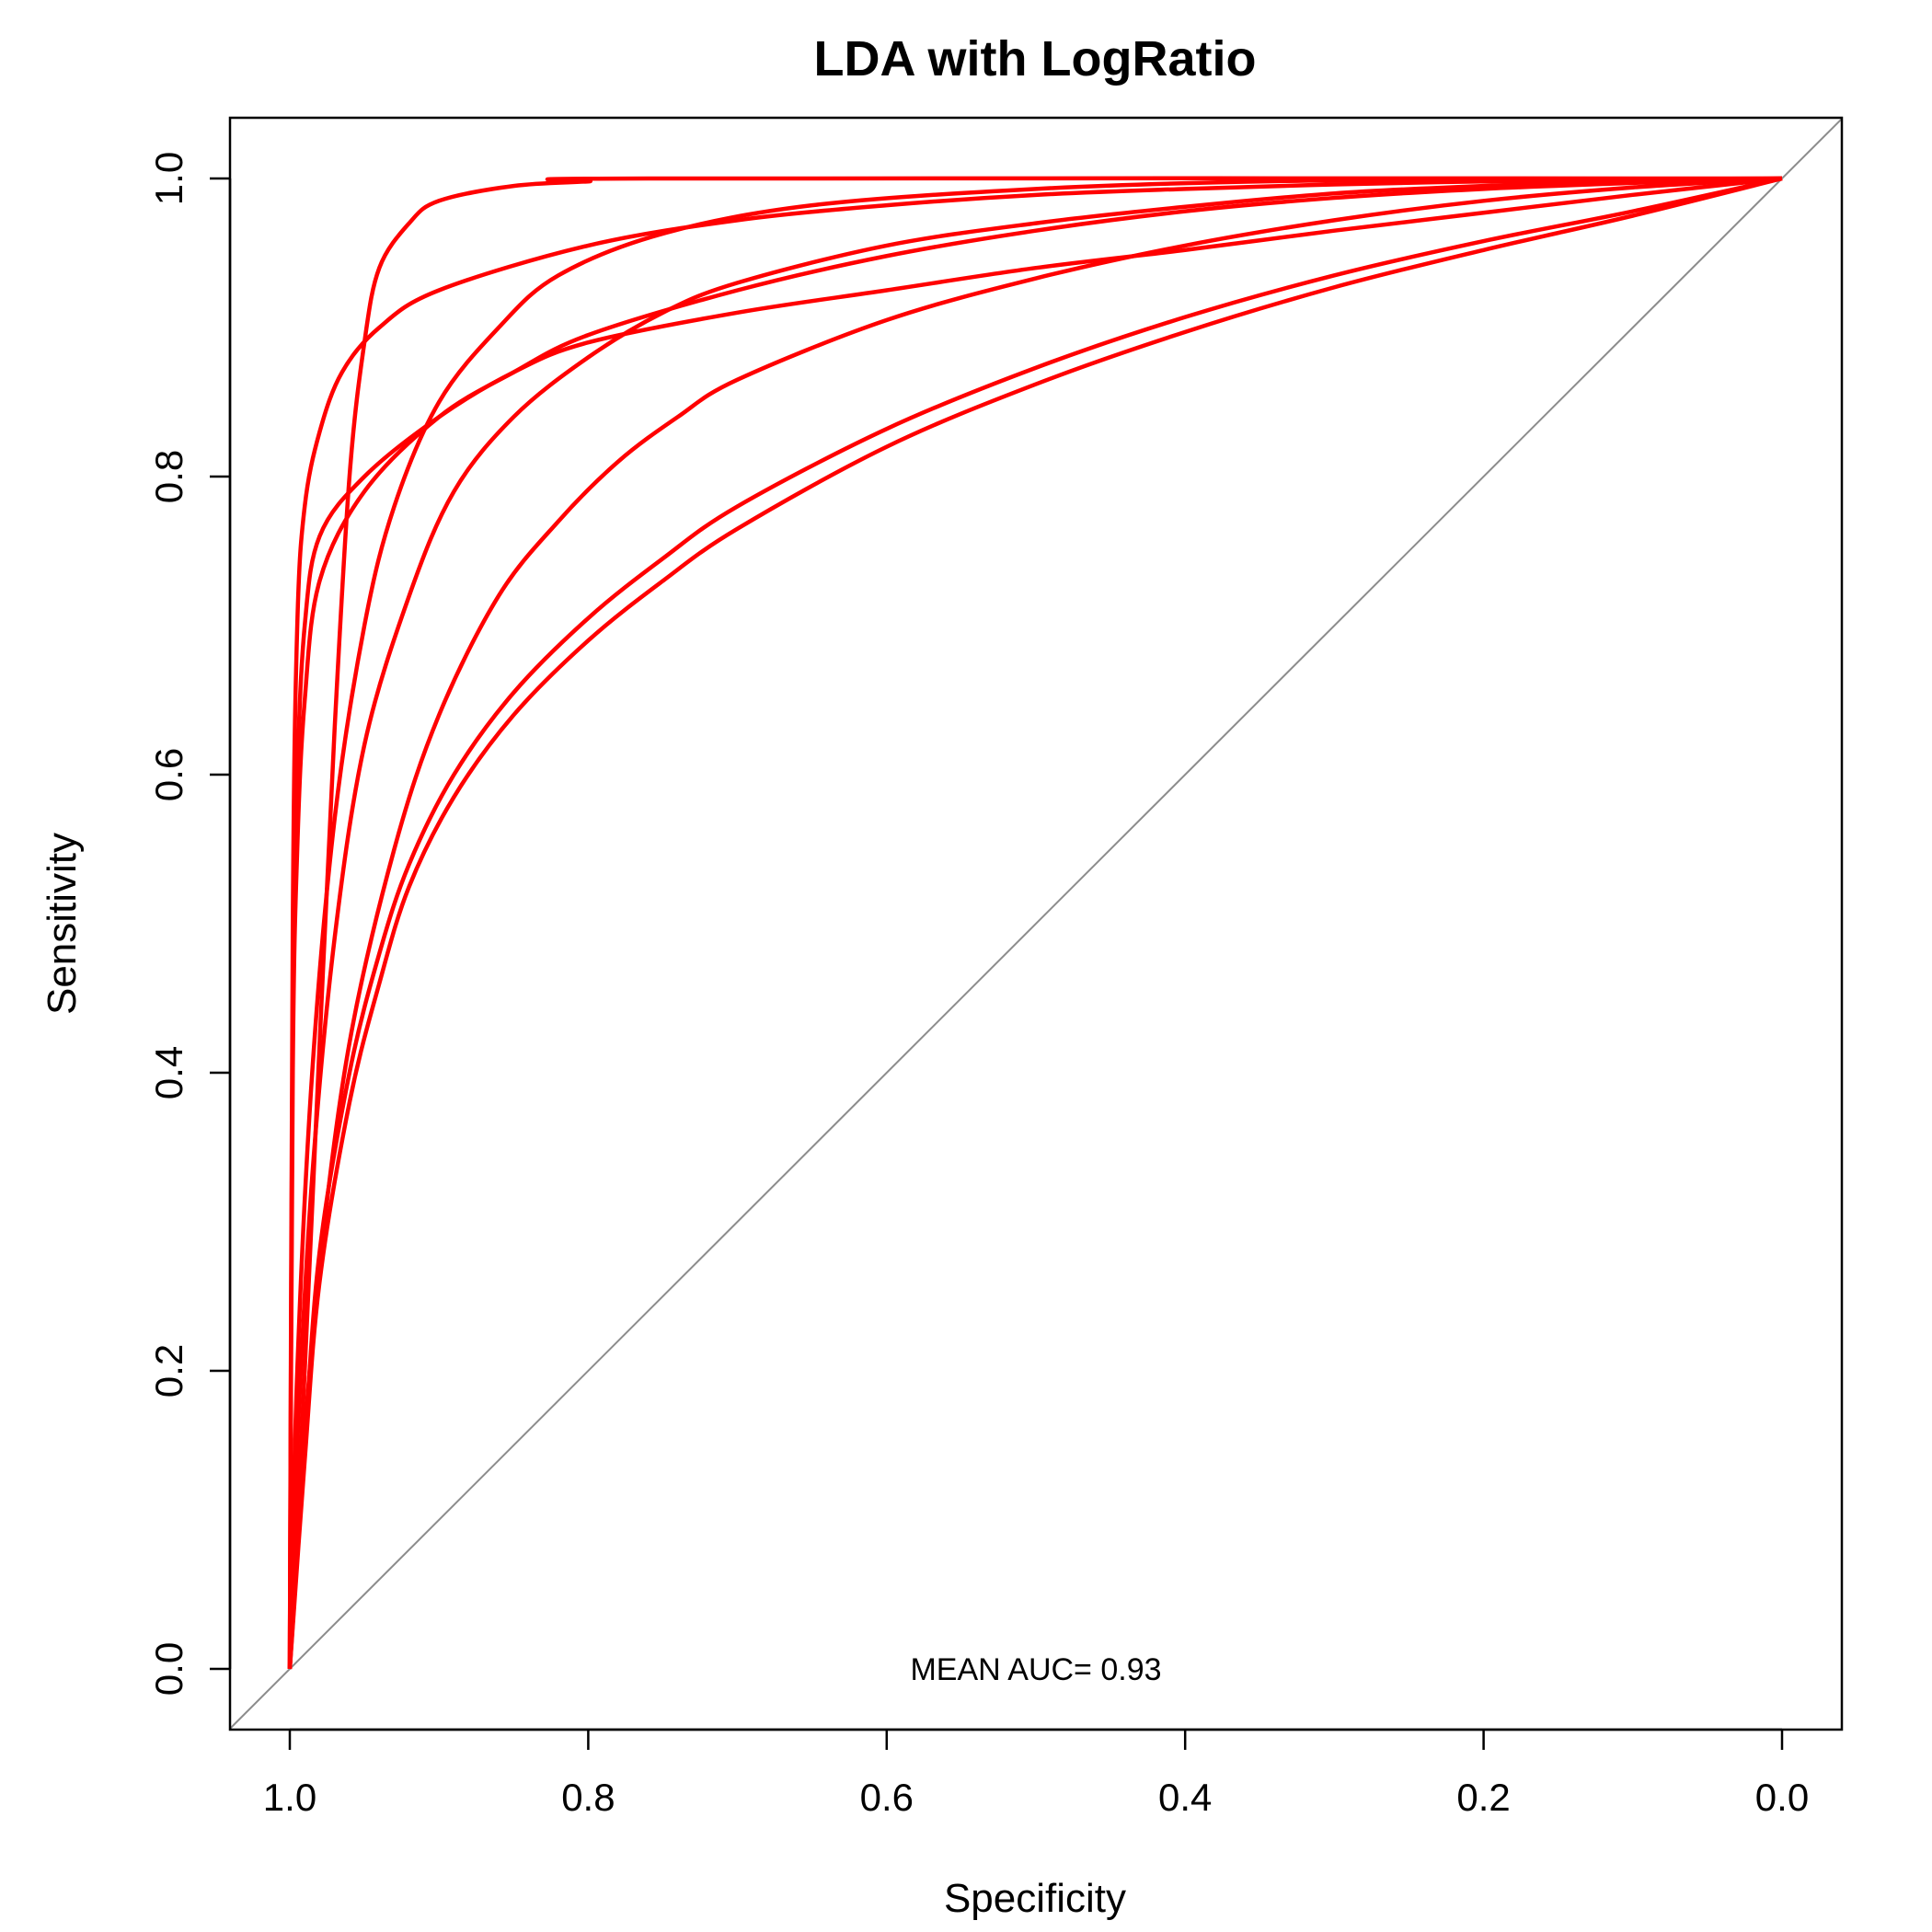 The height and width of the screenshot is (1932, 1932). What do you see at coordinates (1035, 58) in the screenshot?
I see `chart-title: LDA with LogRatio` at bounding box center [1035, 58].